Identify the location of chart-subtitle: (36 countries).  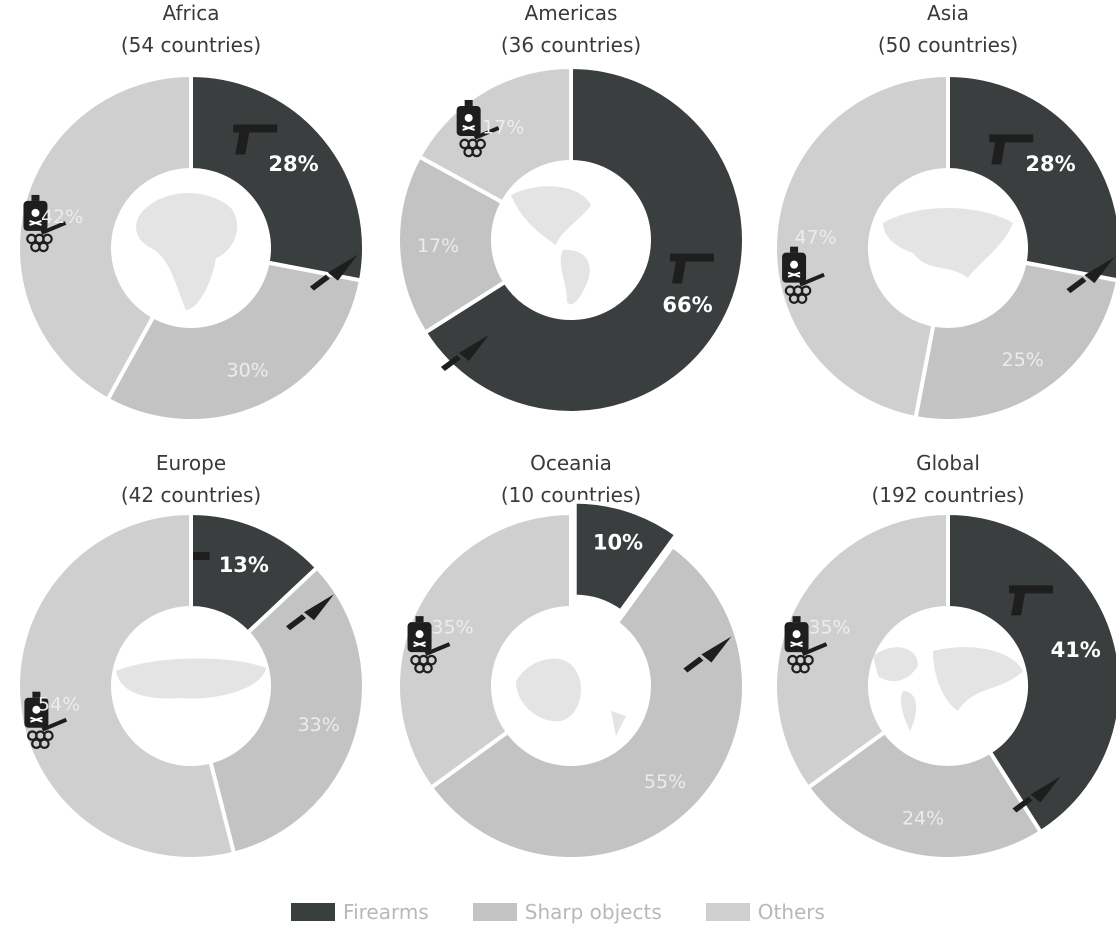
(571, 45).